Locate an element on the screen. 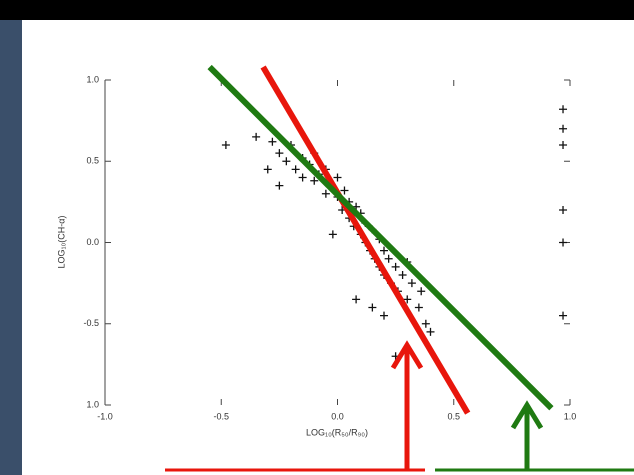 The image size is (634, 475). x-tick-label: 0.5 is located at coordinates (453, 416).